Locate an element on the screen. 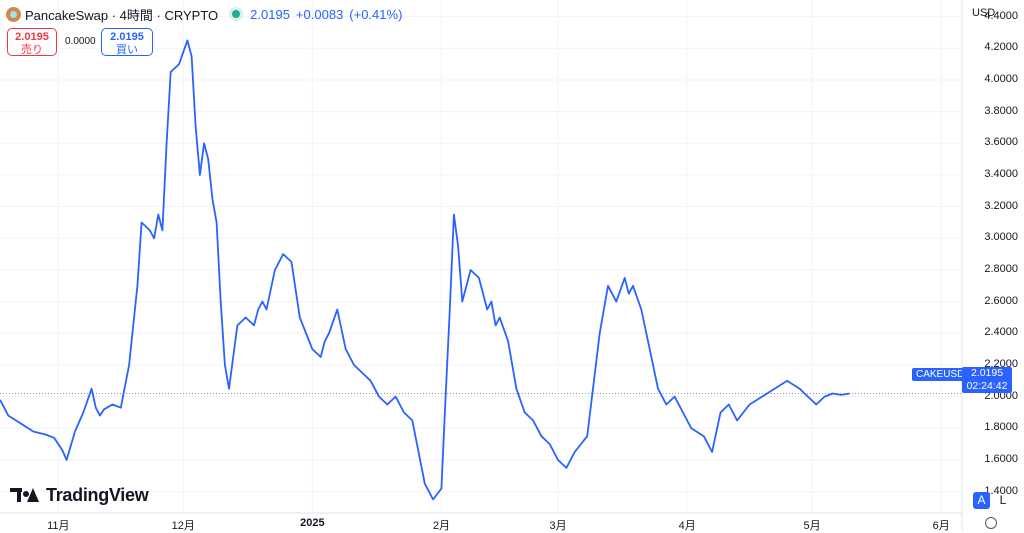 This screenshot has width=1024, height=533. legend-last-price: 2.0195 is located at coordinates (270, 14).